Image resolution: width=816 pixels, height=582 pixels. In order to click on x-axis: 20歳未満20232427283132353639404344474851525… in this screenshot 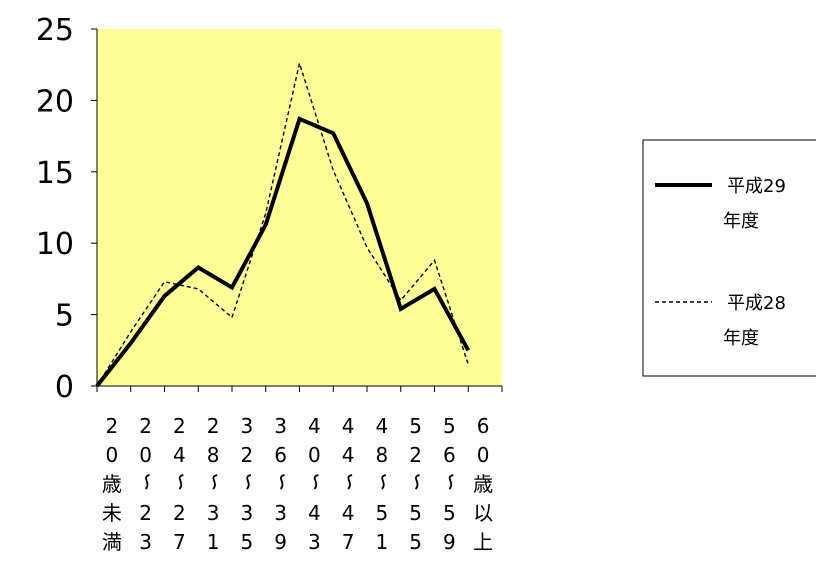, I will do `click(299, 469)`.